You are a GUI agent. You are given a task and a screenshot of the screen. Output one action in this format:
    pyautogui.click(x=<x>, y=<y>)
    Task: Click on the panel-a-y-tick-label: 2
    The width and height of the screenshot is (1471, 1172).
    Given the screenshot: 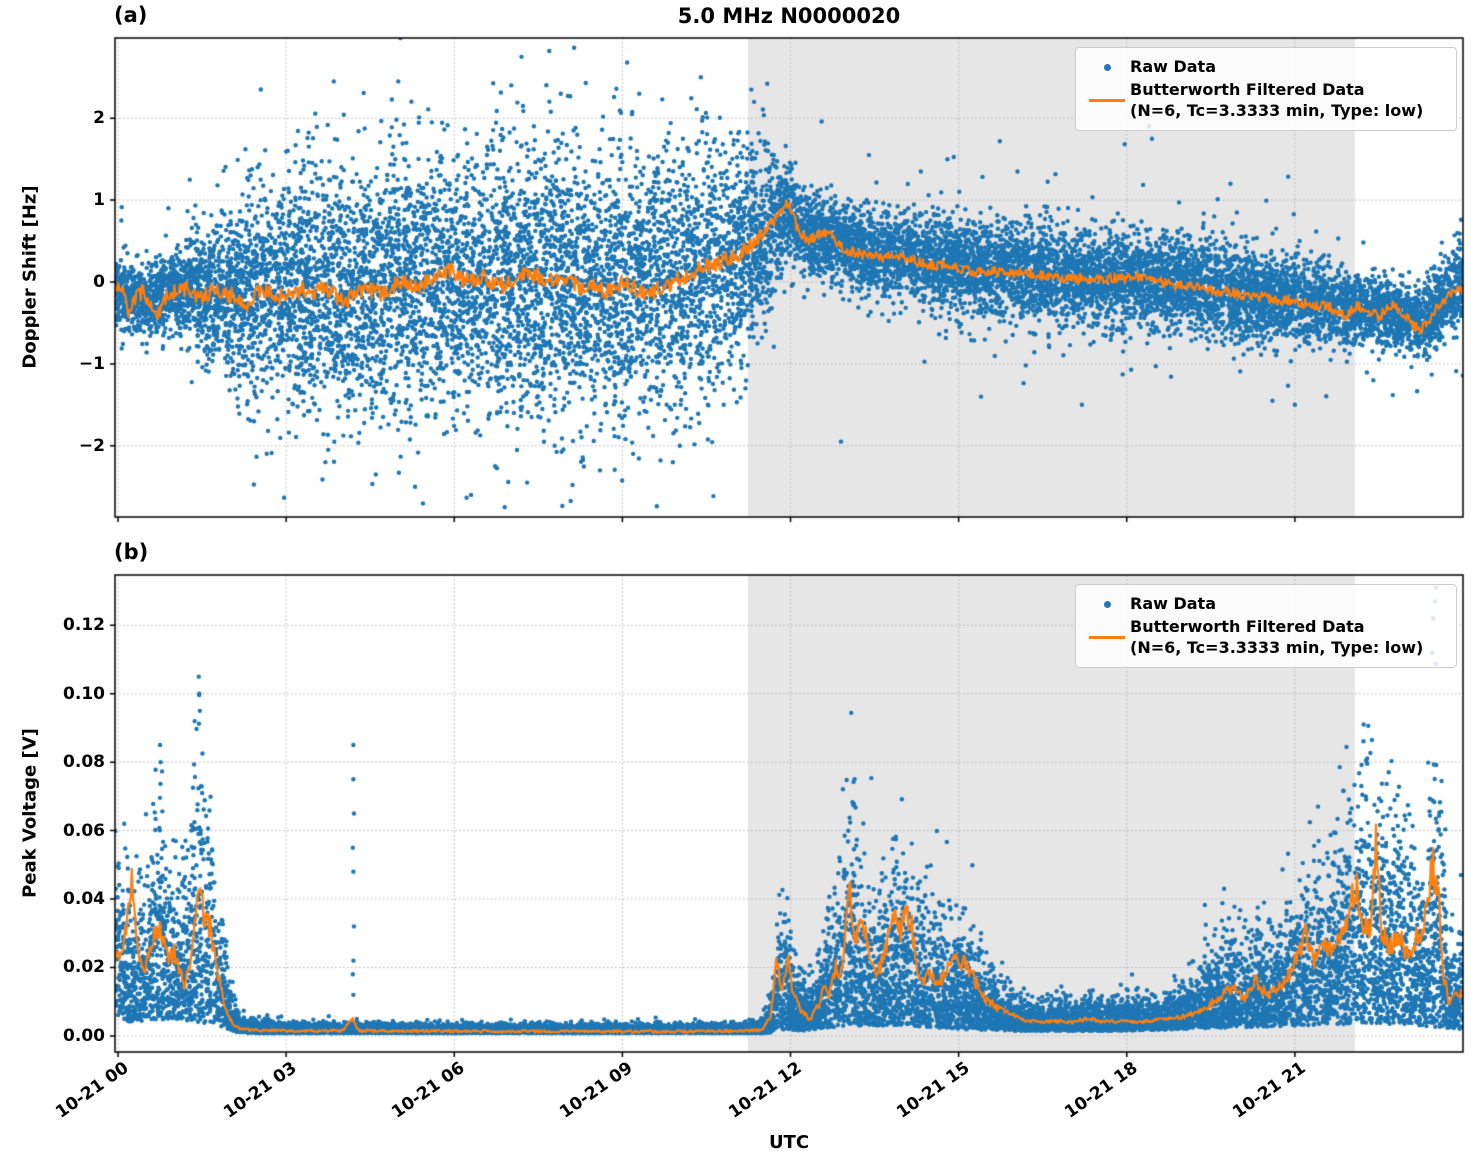 What is the action you would take?
    pyautogui.click(x=99, y=118)
    